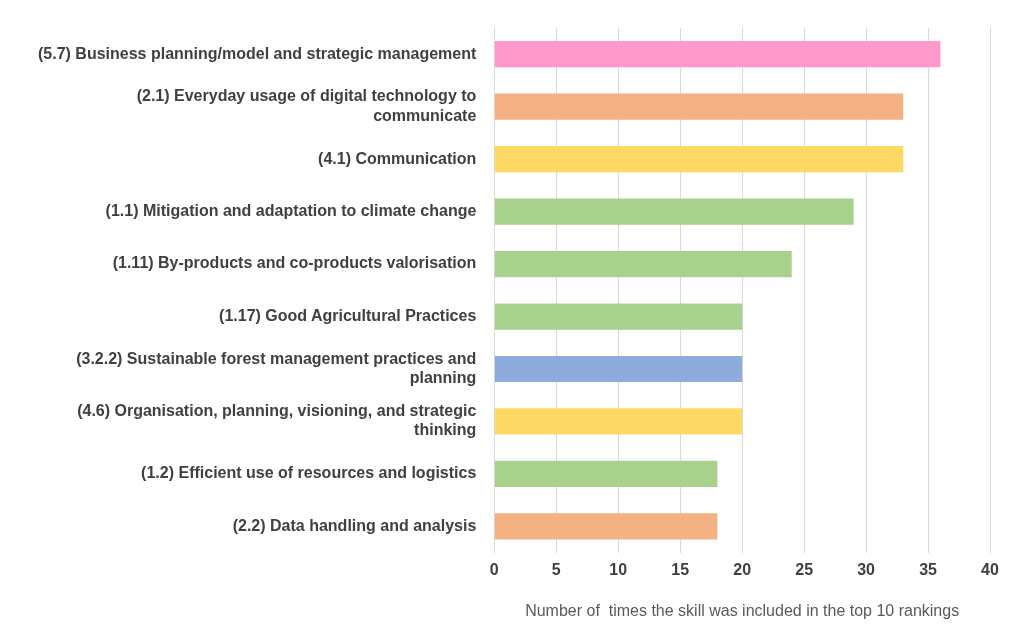 This screenshot has height=639, width=1014. I want to click on x-tick-label: 5, so click(556, 569).